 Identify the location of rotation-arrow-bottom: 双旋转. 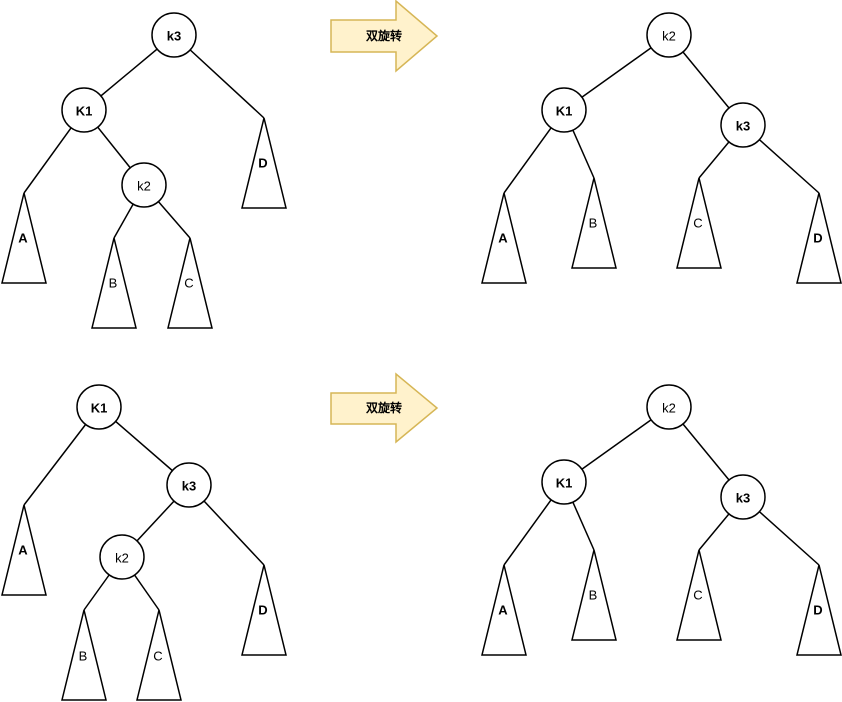
(384, 408).